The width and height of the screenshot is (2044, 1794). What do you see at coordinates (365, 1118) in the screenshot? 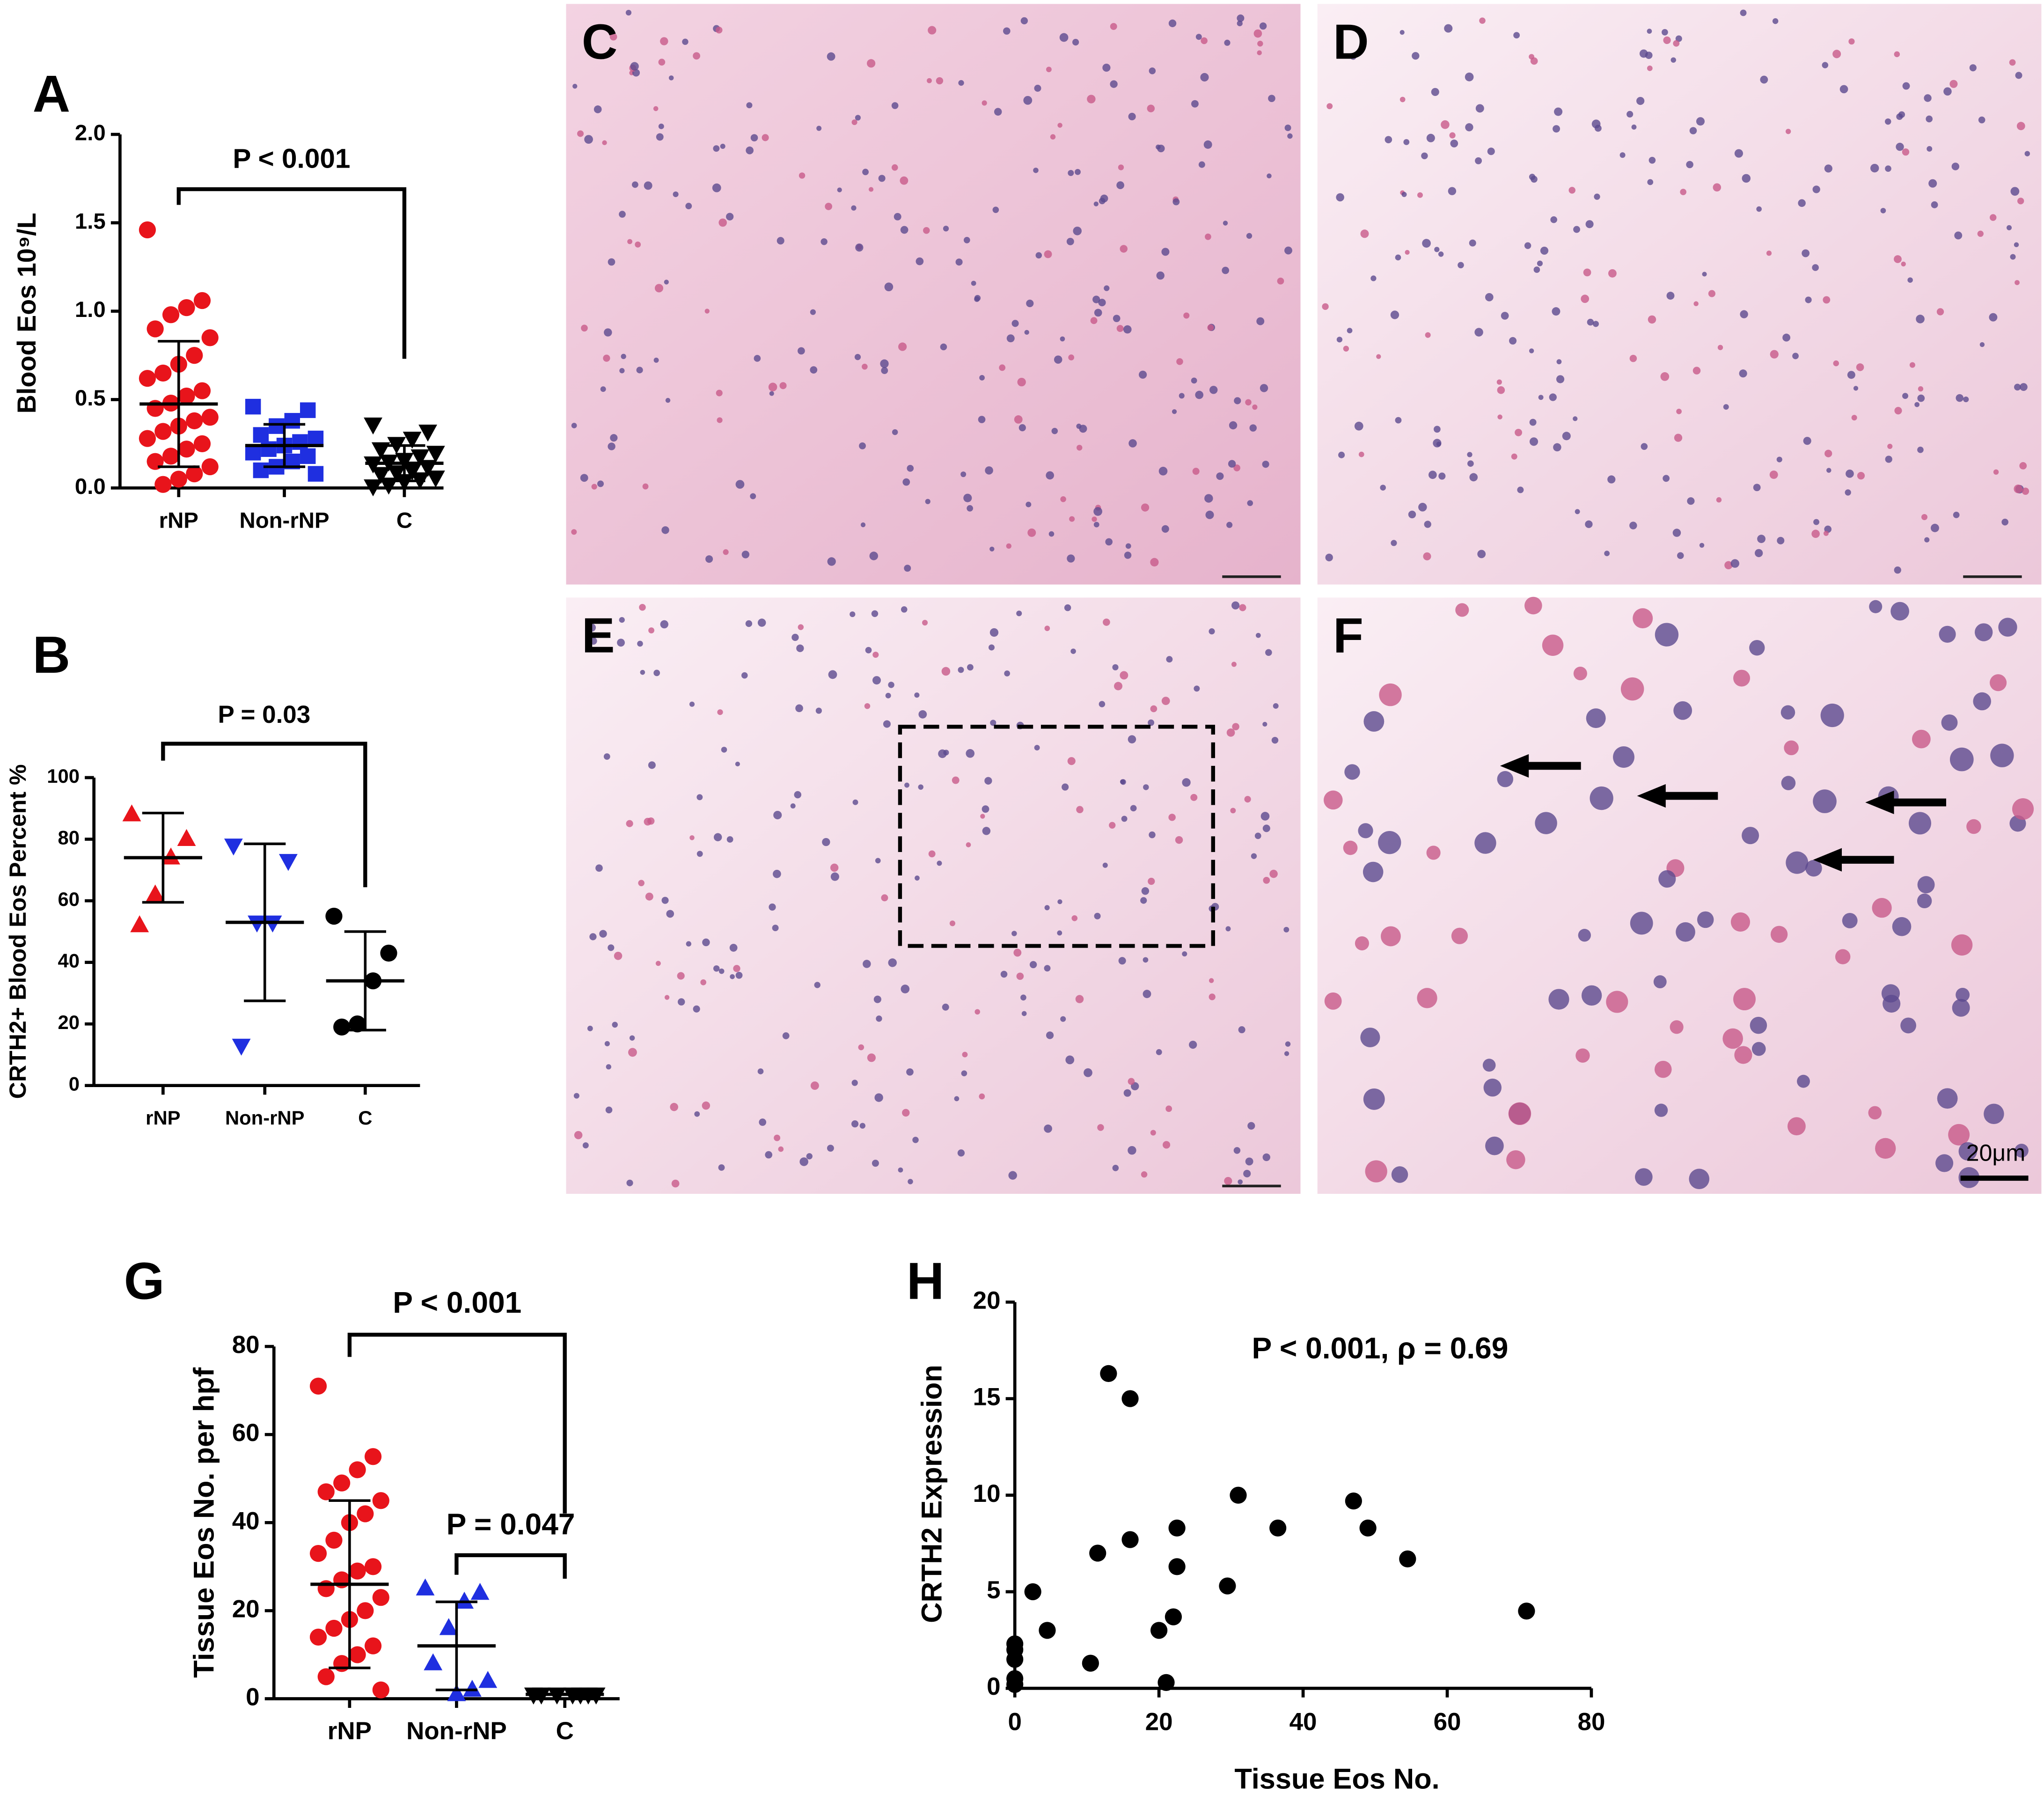
I see `x-tick-label: C` at bounding box center [365, 1118].